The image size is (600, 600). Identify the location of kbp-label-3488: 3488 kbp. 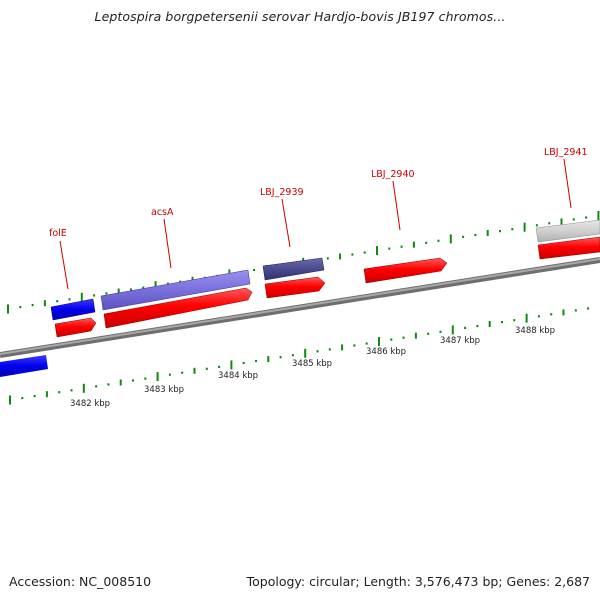
(535, 331).